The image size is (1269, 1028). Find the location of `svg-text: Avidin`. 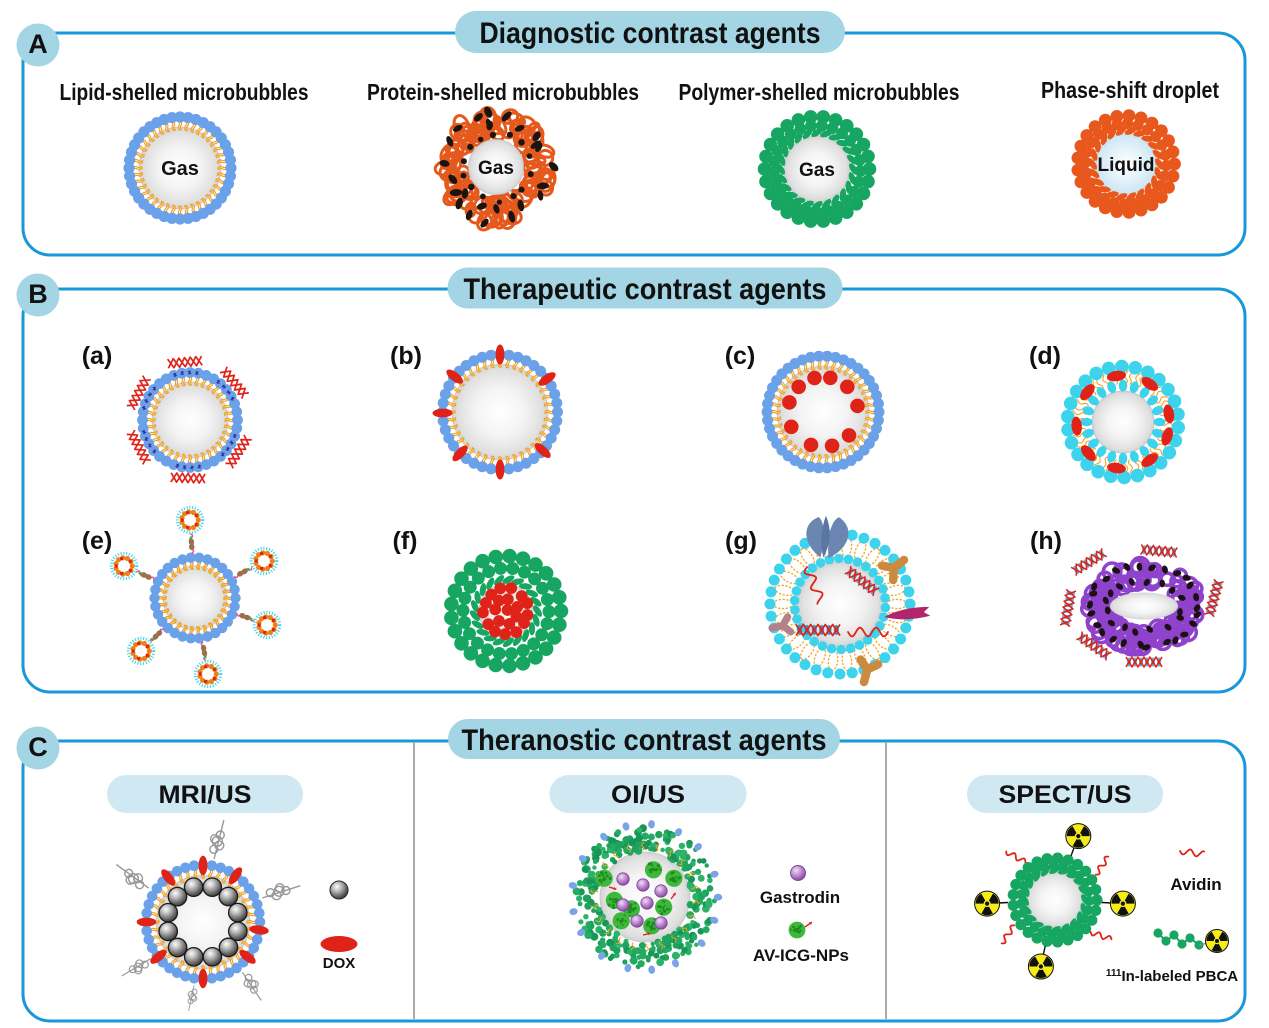

svg-text: Avidin is located at coordinates (1195, 884).